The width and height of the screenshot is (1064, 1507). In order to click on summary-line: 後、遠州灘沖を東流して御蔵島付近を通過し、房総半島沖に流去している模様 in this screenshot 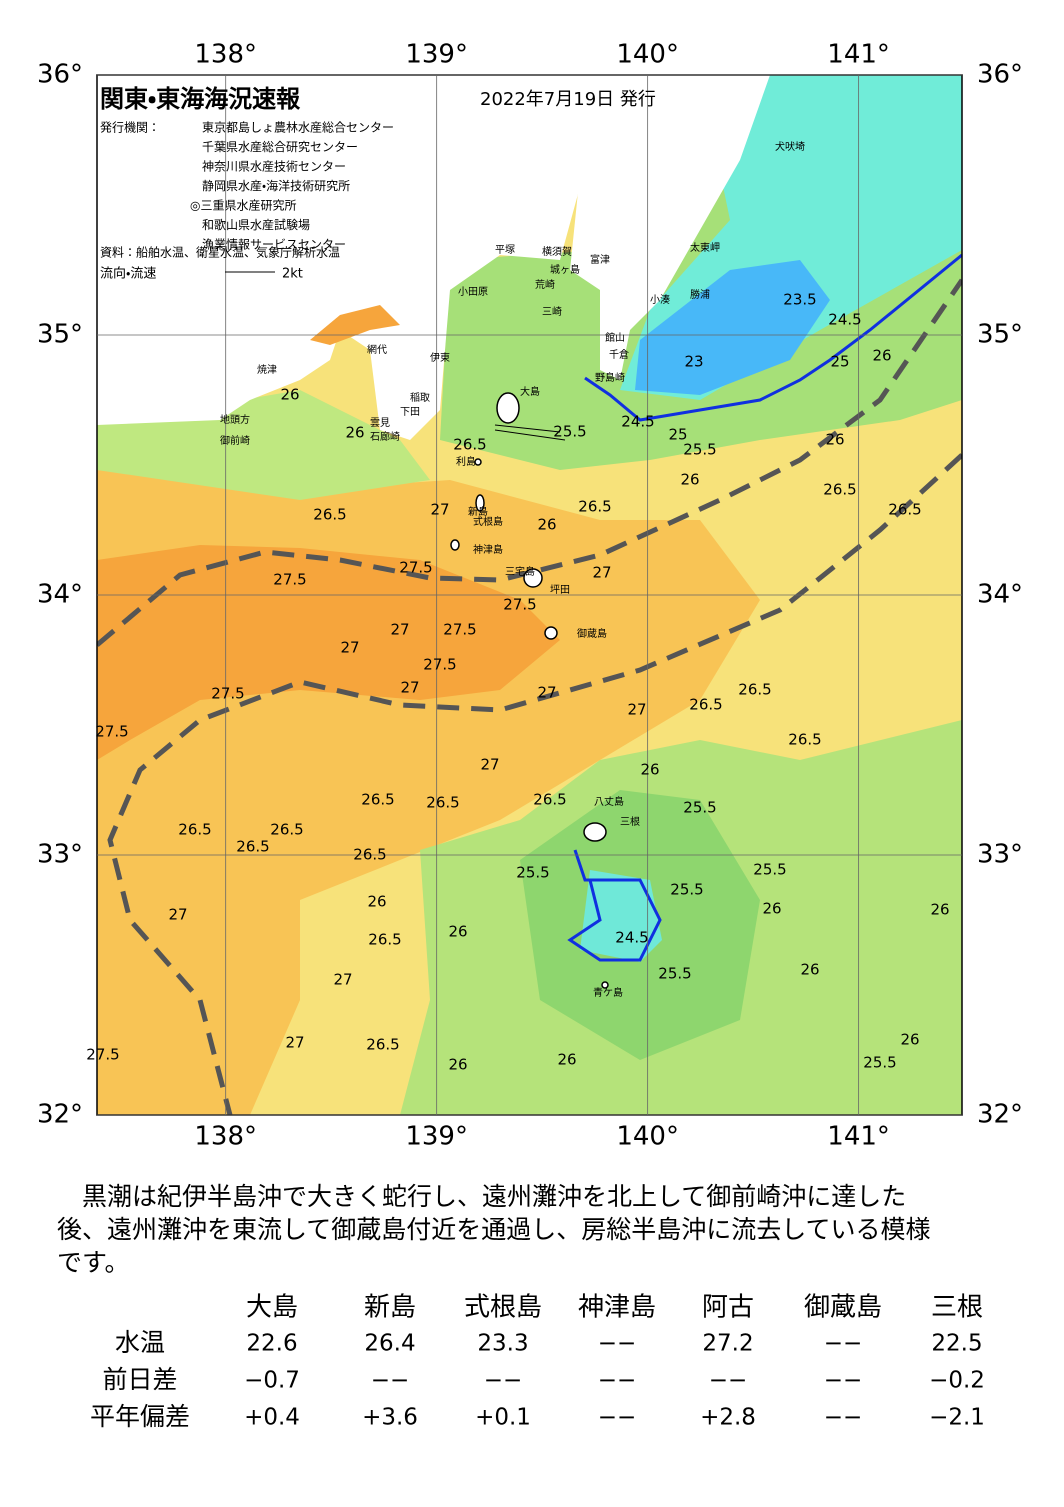, I will do `click(494, 1229)`.